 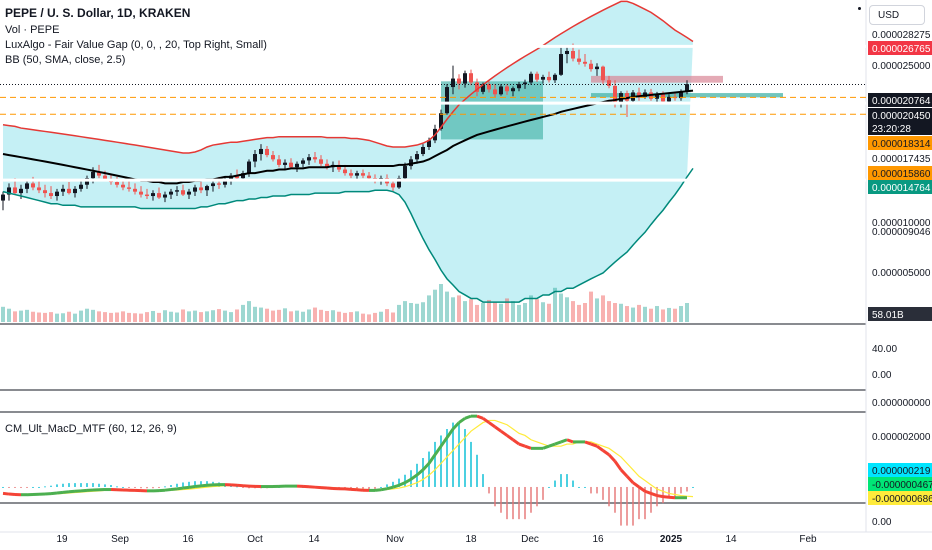 I want to click on volume-legend: Vol · PEPE, so click(x=32, y=30).